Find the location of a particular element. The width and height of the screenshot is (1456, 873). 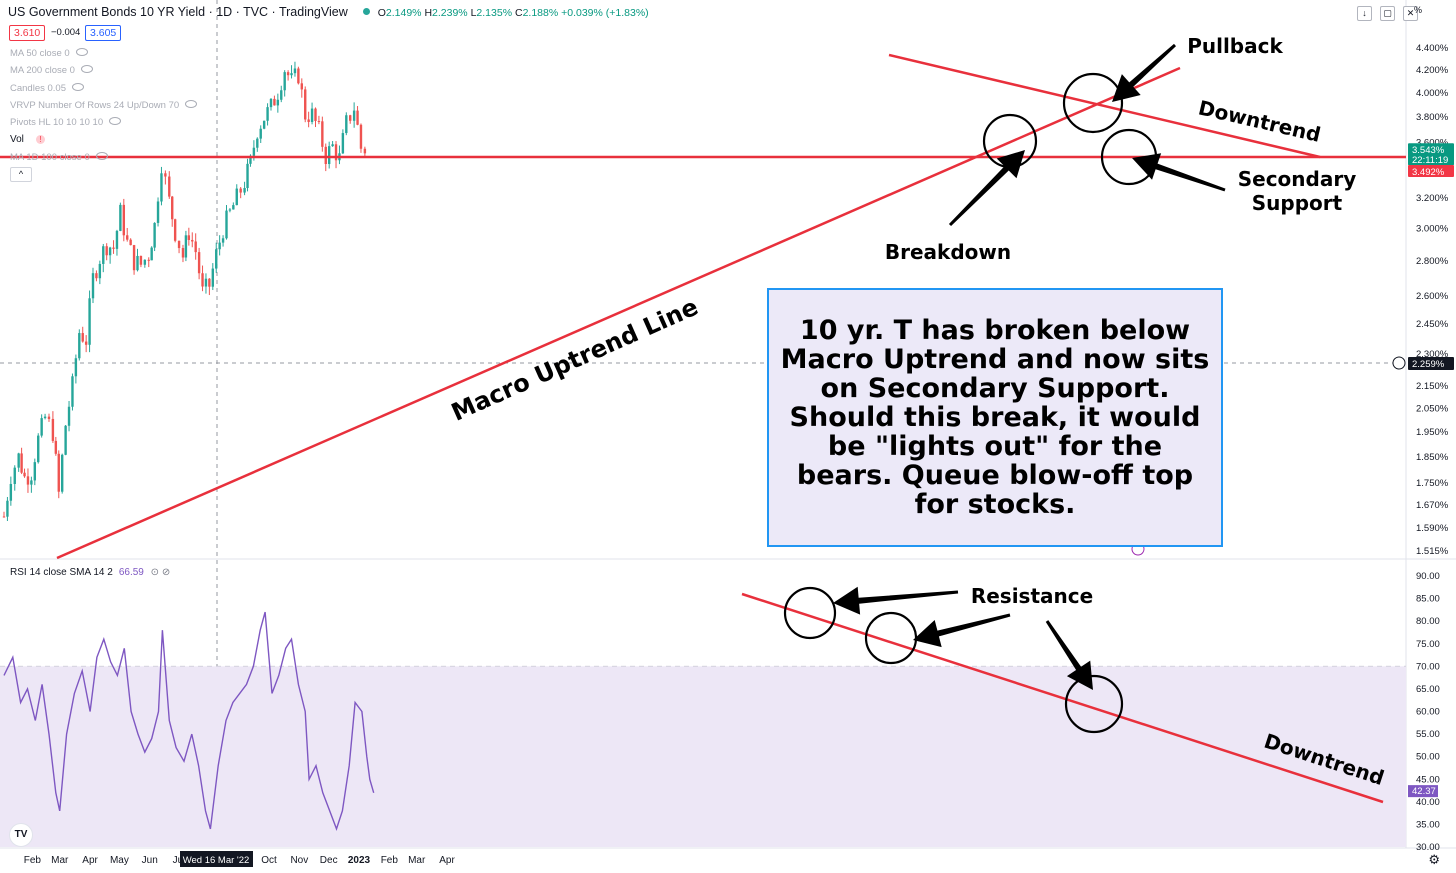

close-icon: ✕ is located at coordinates (1410, 13).